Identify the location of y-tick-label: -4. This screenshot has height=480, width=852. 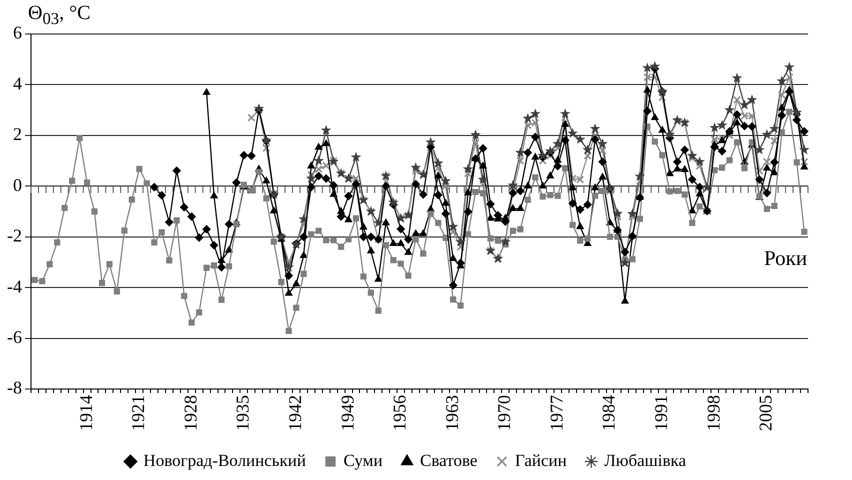
(14, 286).